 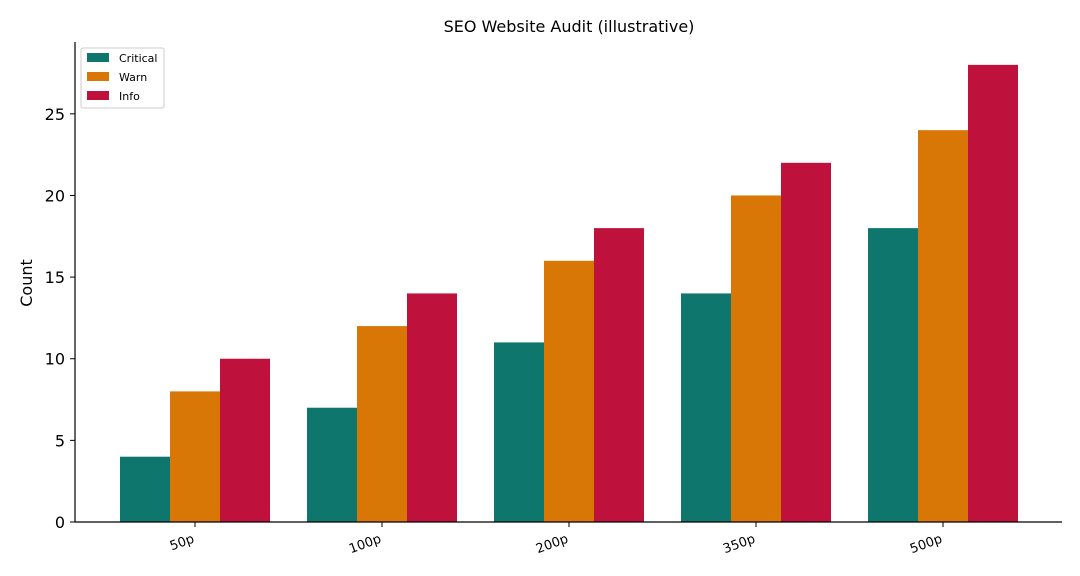 What do you see at coordinates (55, 114) in the screenshot?
I see `y-tick-label: 25` at bounding box center [55, 114].